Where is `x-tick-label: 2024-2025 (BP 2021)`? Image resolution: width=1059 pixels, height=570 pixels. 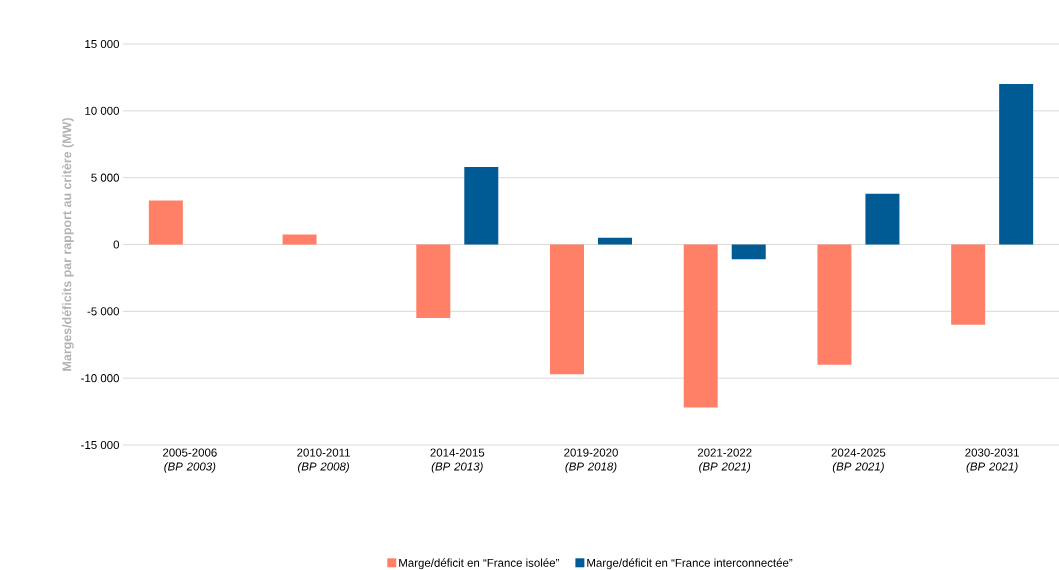
x-tick-label: 2024-2025 (BP 2021) is located at coordinates (858, 460).